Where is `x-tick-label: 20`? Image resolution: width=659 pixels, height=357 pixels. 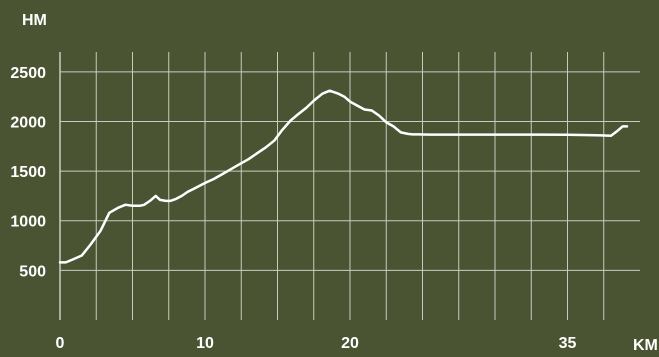 x-tick-label: 20 is located at coordinates (350, 343).